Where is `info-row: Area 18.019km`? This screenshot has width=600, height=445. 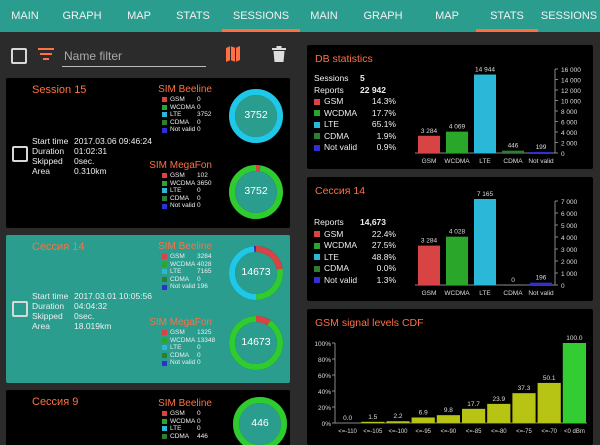 info-row: Area 18.019km is located at coordinates (92, 326).